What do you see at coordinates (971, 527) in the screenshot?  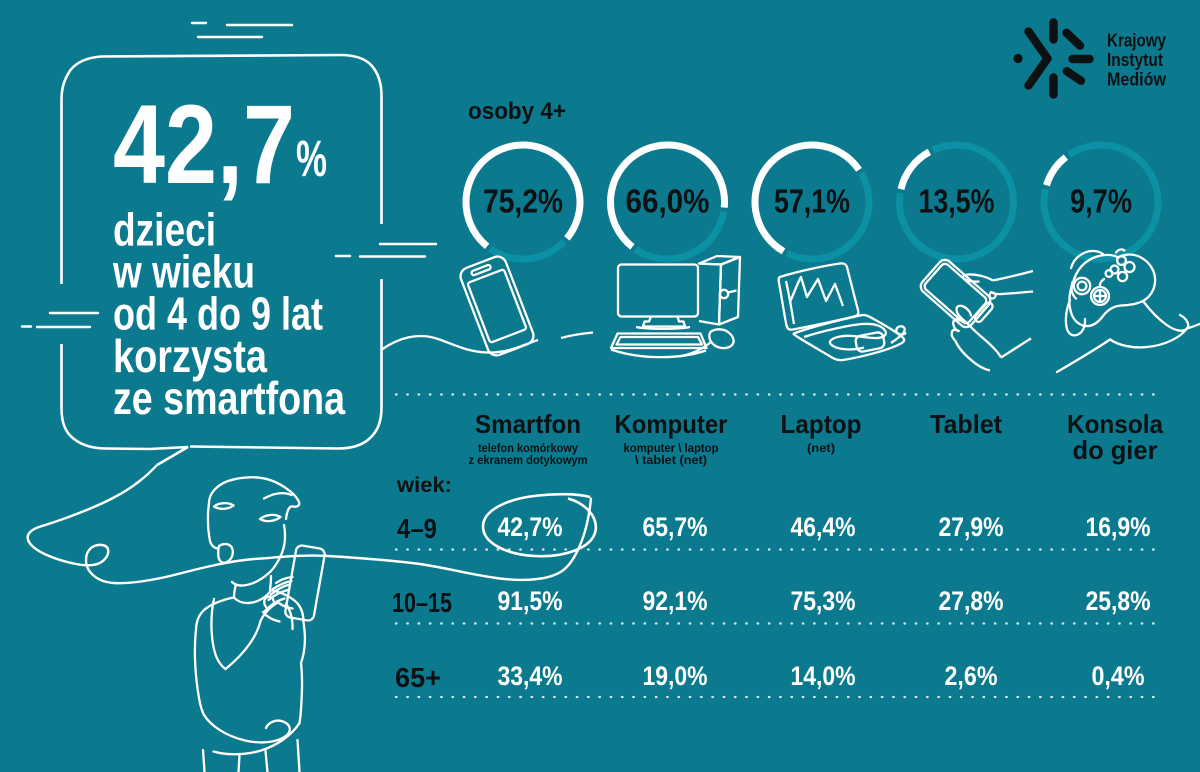 I see `svg-text: 27,9%` at bounding box center [971, 527].